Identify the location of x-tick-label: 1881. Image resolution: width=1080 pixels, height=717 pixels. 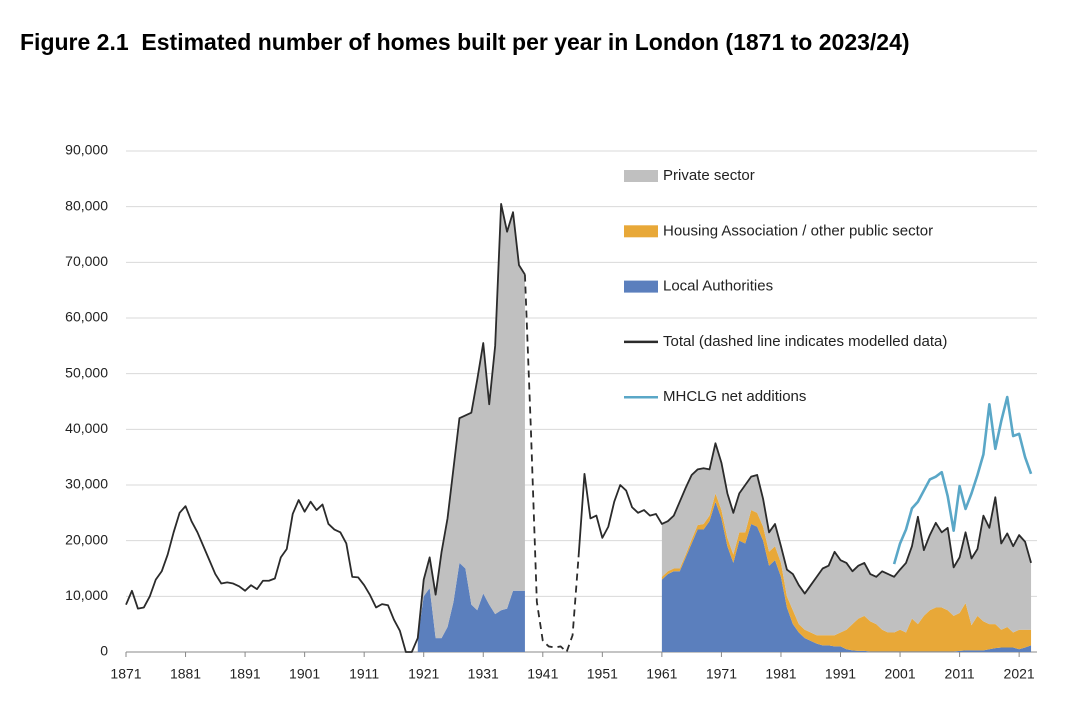
(185, 674).